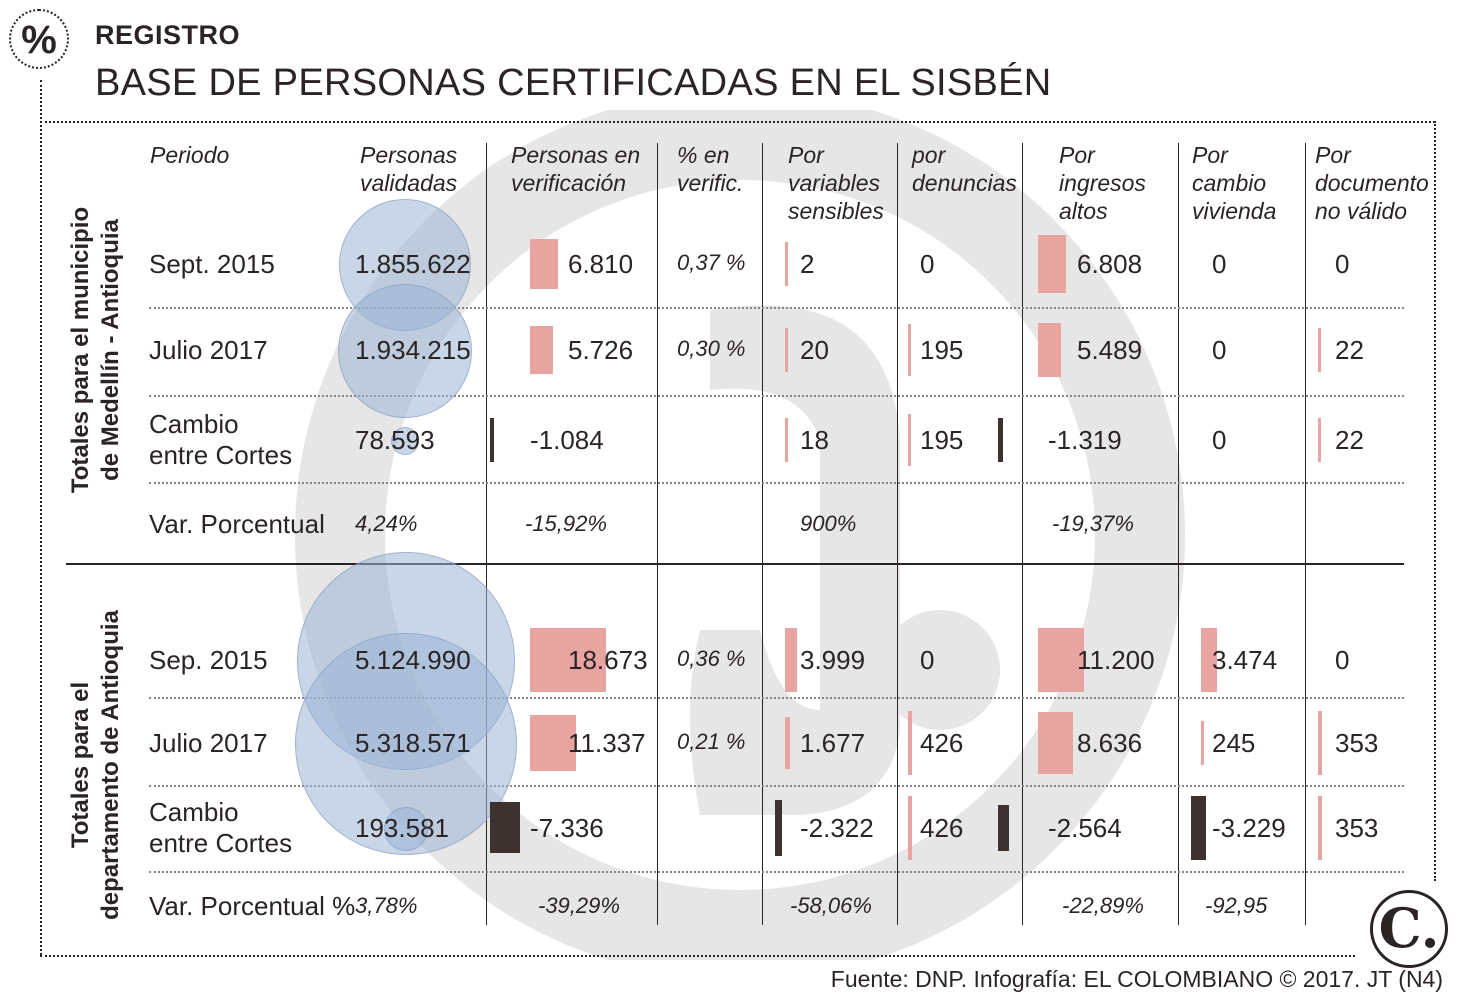 The width and height of the screenshot is (1473, 1001). I want to click on validadas-value: 78.593, so click(395, 440).